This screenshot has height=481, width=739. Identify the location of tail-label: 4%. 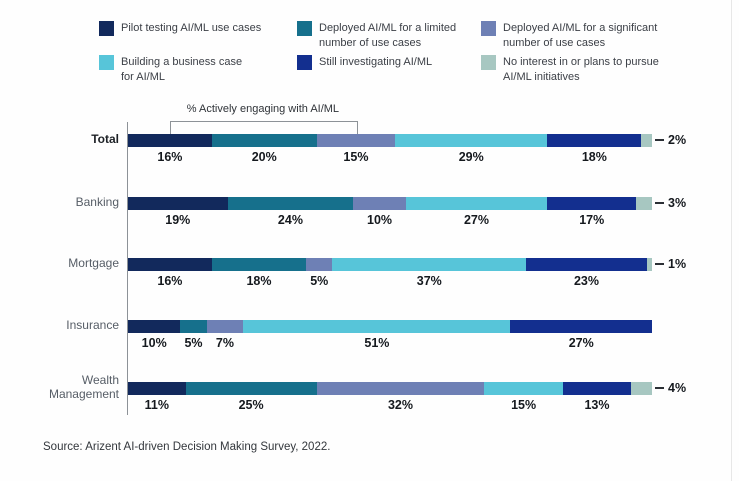
(670, 388).